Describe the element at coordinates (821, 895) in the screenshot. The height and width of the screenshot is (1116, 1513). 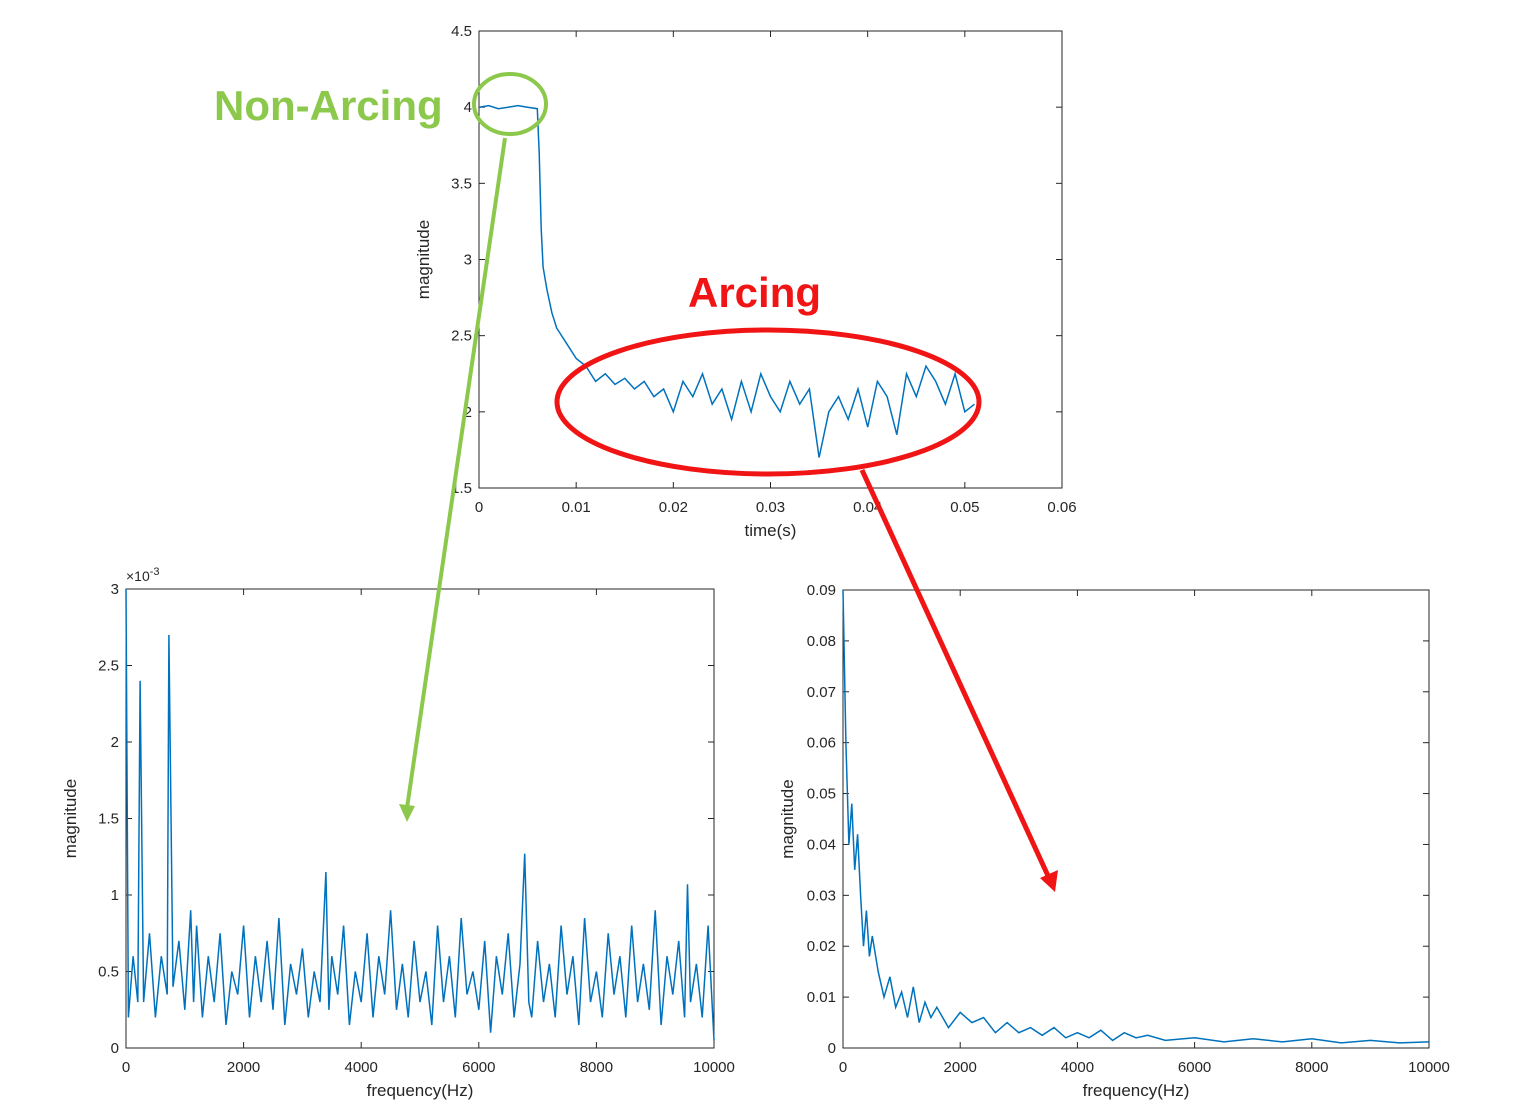
I see `y-tick-label: 0.03` at that location.